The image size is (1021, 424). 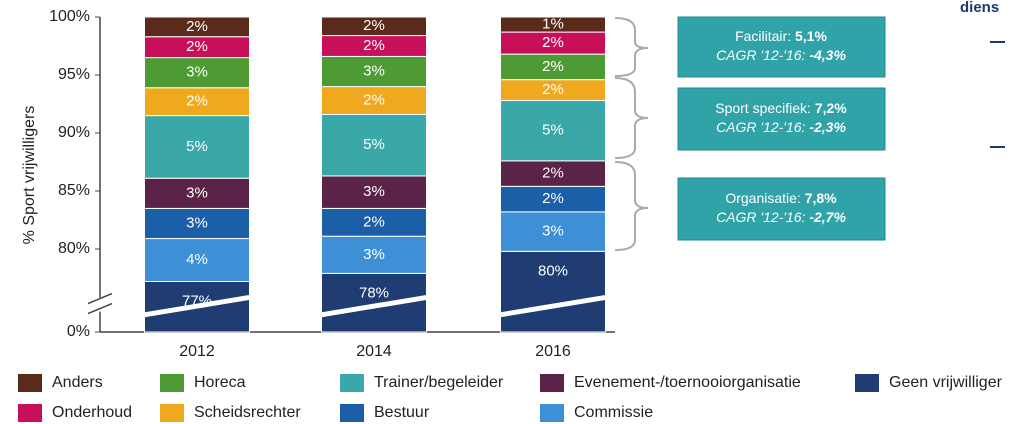 What do you see at coordinates (821, 198) in the screenshot?
I see `annotation-value: 7,8%` at bounding box center [821, 198].